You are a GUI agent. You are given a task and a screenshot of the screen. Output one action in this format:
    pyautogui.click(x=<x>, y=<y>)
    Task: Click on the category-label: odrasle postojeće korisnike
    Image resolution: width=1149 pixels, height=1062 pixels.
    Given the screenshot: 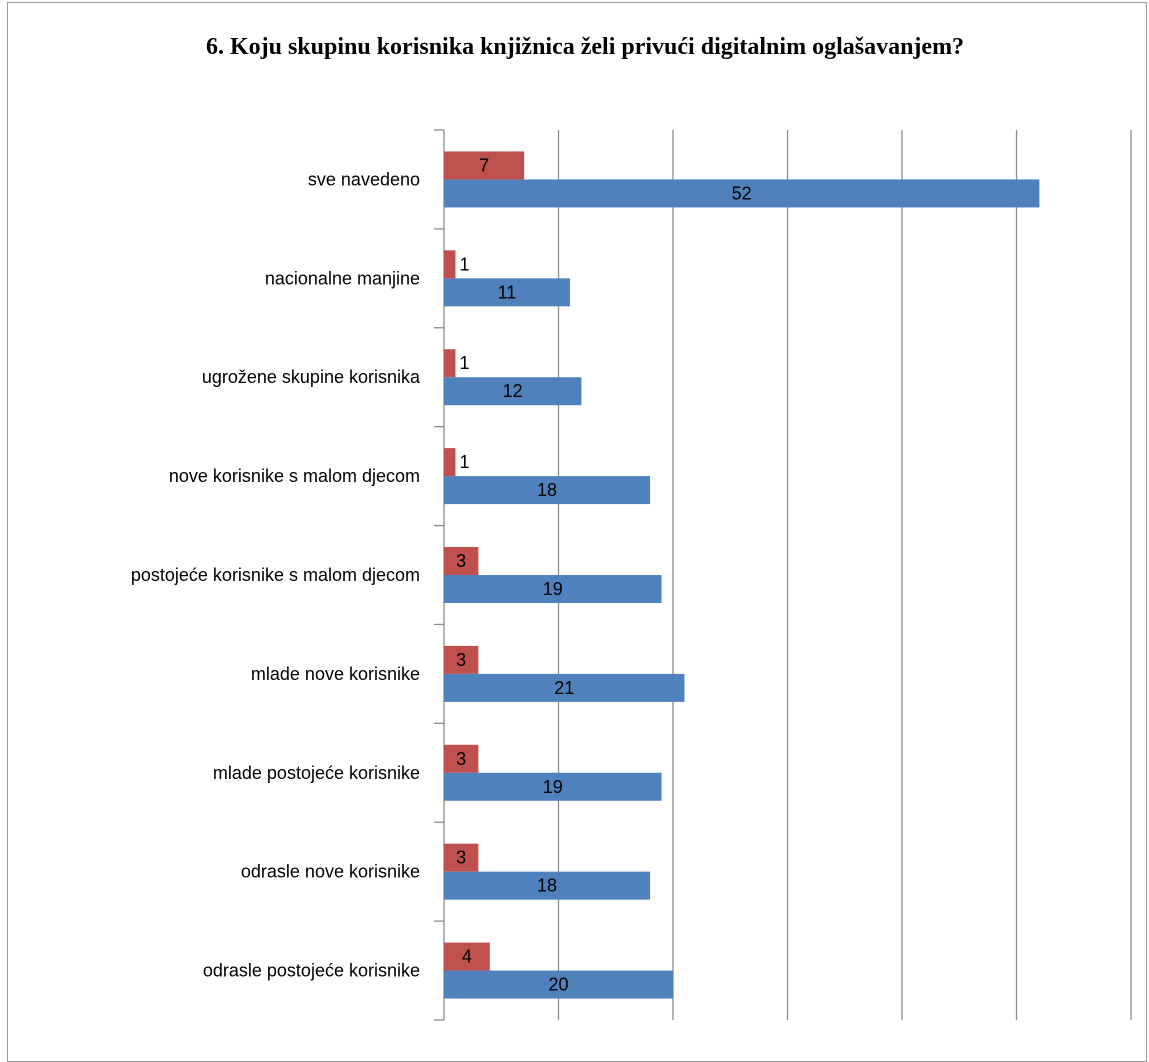 What is the action you would take?
    pyautogui.click(x=311, y=971)
    